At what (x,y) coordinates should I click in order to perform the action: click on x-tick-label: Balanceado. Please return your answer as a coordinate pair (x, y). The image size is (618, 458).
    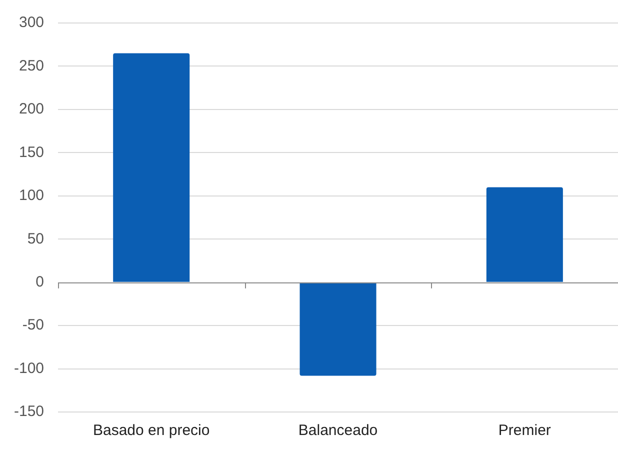
    Looking at the image, I should click on (338, 431).